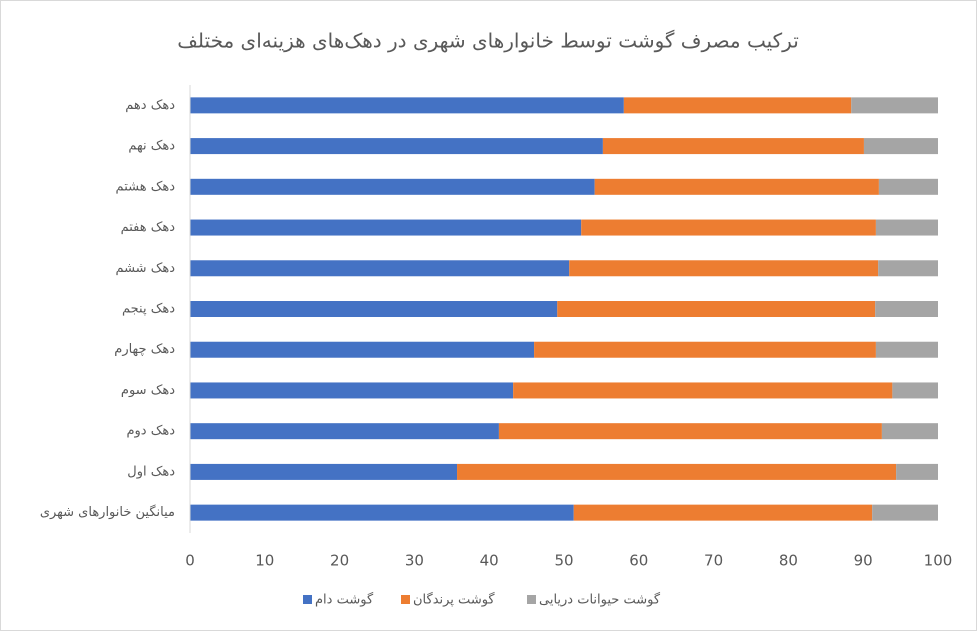 The height and width of the screenshot is (631, 977). I want to click on x-tick-label: 90, so click(863, 561).